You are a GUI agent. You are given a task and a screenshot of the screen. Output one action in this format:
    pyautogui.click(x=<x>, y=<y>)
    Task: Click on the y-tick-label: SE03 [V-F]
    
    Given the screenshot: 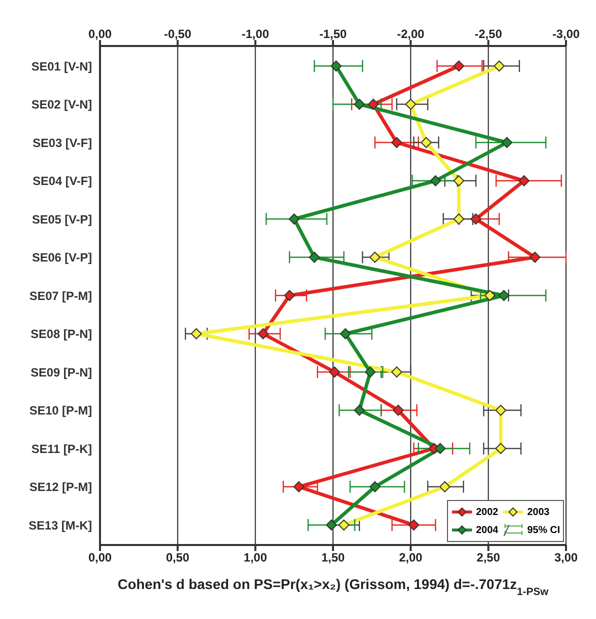 What is the action you would take?
    pyautogui.click(x=62, y=143)
    